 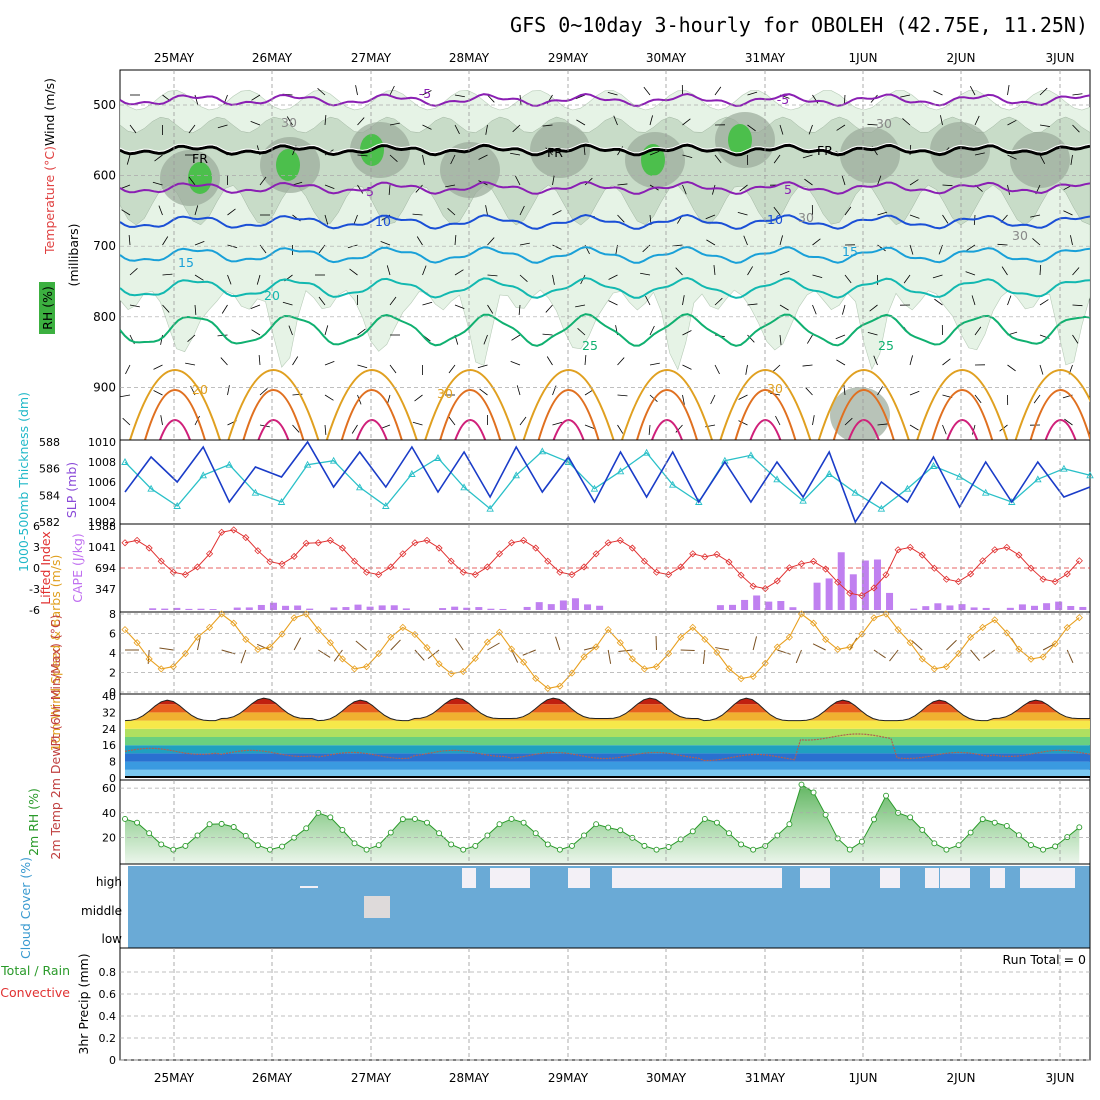 What do you see at coordinates (890, 878) in the screenshot?
I see `cloud-gap` at bounding box center [890, 878].